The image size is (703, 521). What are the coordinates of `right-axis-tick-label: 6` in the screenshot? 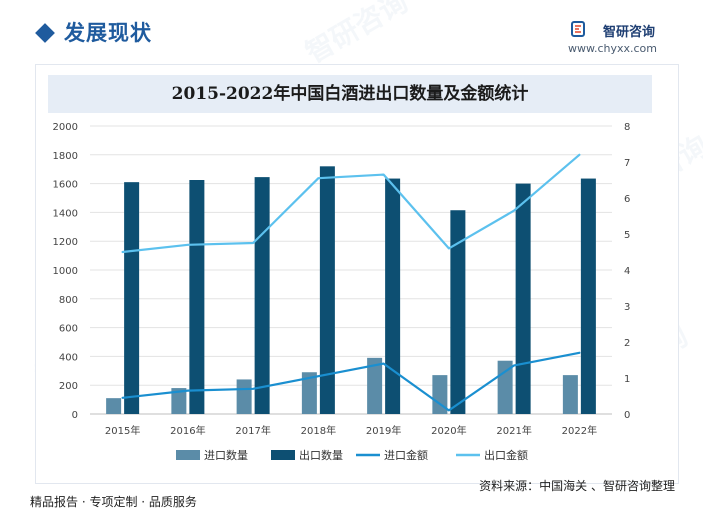 It's located at (627, 199).